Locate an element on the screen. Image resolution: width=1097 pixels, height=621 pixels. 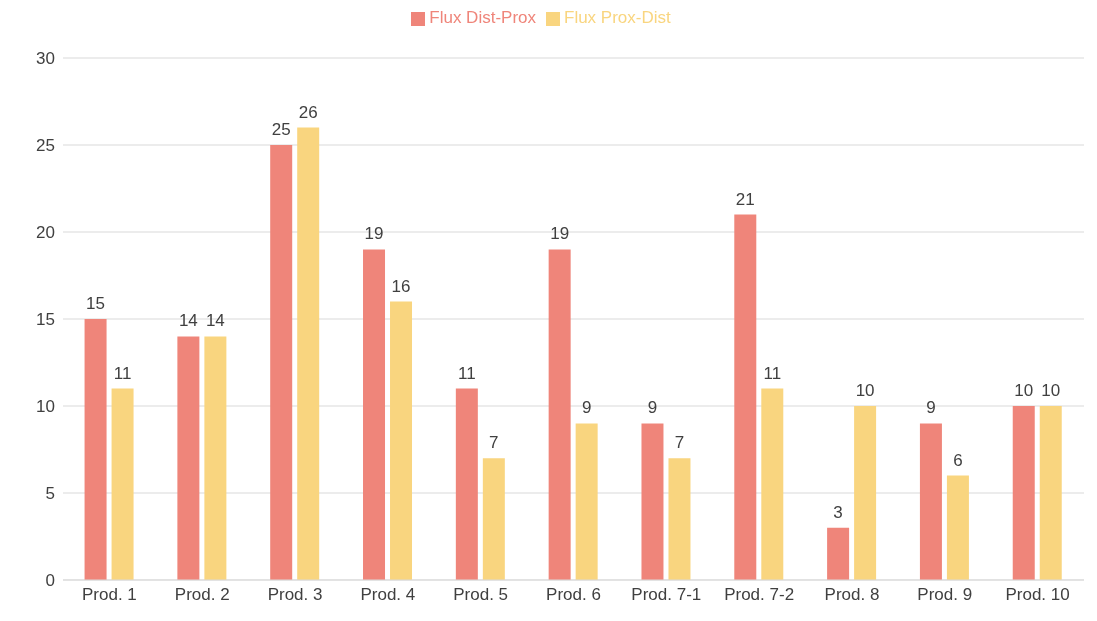
x-tick-label: Prod. 7-1 is located at coordinates (666, 595).